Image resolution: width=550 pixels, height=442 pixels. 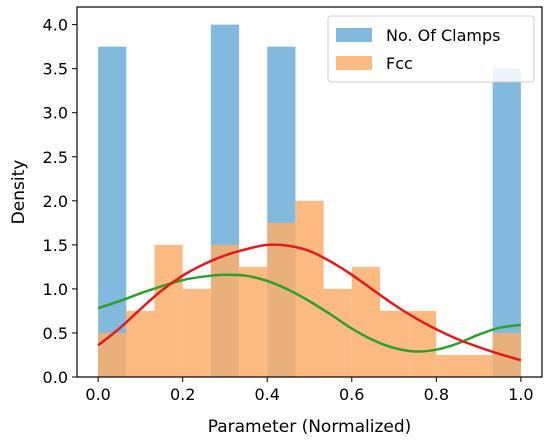 I want to click on y-tick-label: 1.5, so click(x=55, y=245).